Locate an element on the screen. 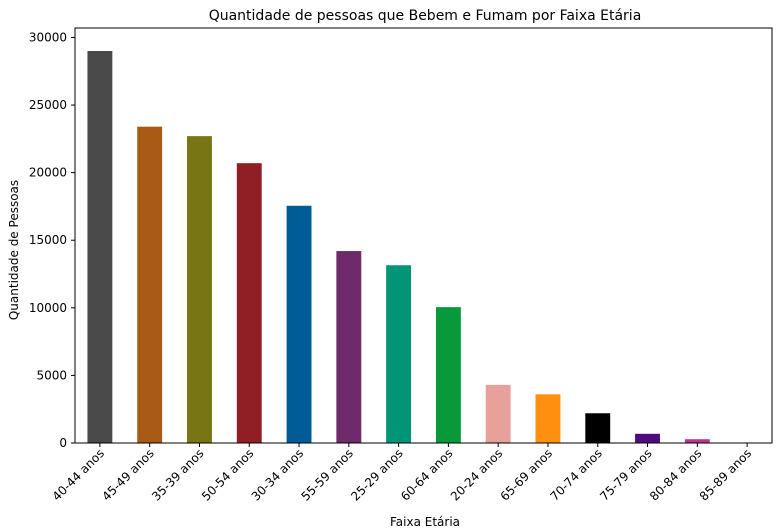 This screenshot has height=532, width=782. y-tick-label: 30000 is located at coordinates (48, 37).